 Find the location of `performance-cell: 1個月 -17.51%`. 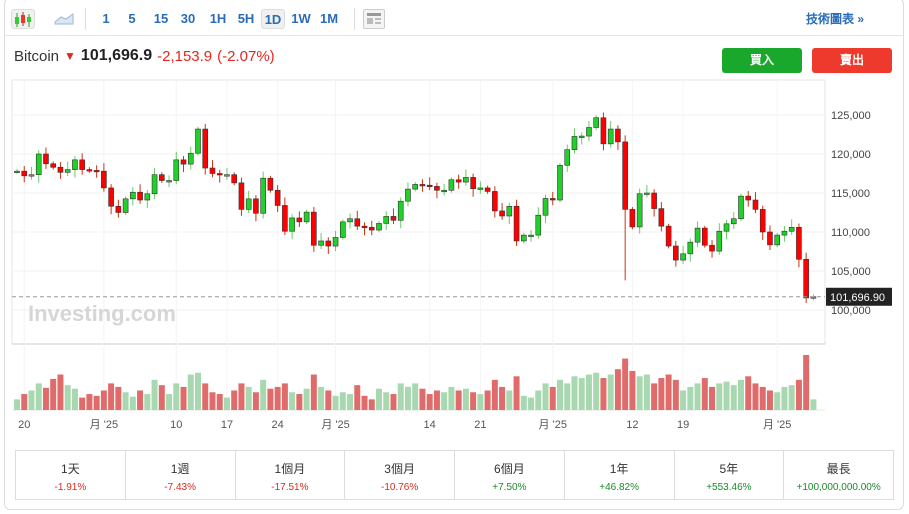

performance-cell: 1個月 -17.51% is located at coordinates (291, 475).